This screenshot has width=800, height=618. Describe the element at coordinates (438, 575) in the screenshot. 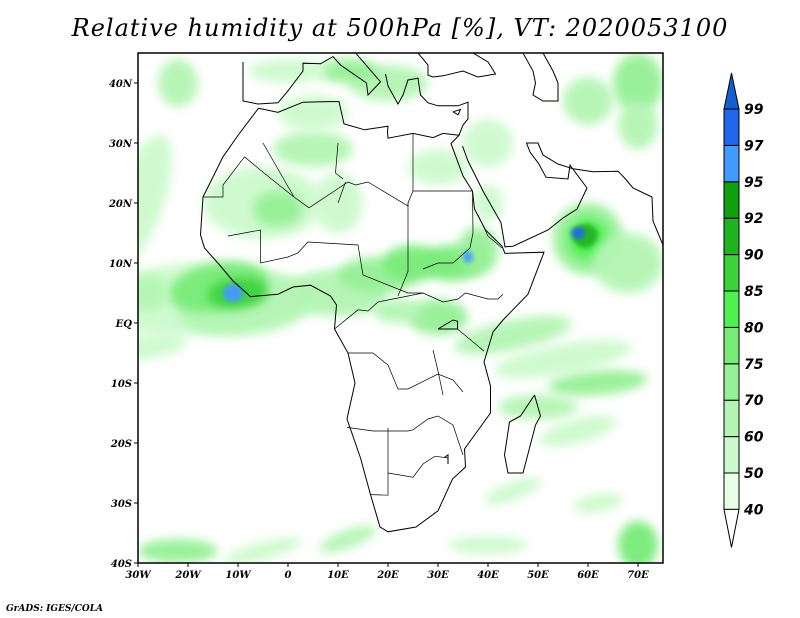

I see `x-tick-label: 30E` at that location.